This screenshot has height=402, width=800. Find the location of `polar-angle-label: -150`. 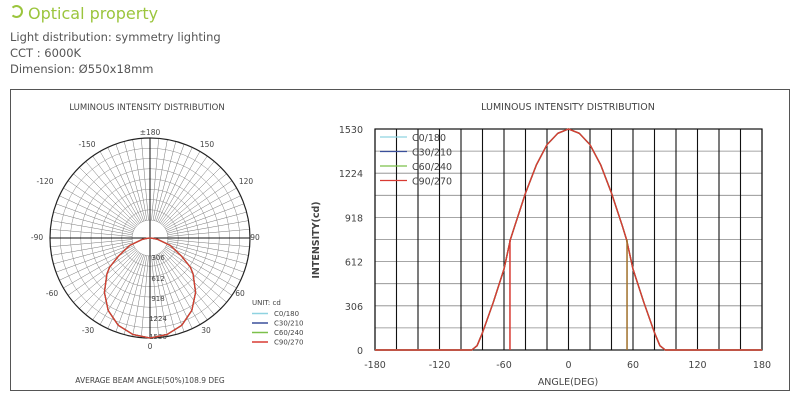

polar-angle-label: -150 is located at coordinates (86, 144).